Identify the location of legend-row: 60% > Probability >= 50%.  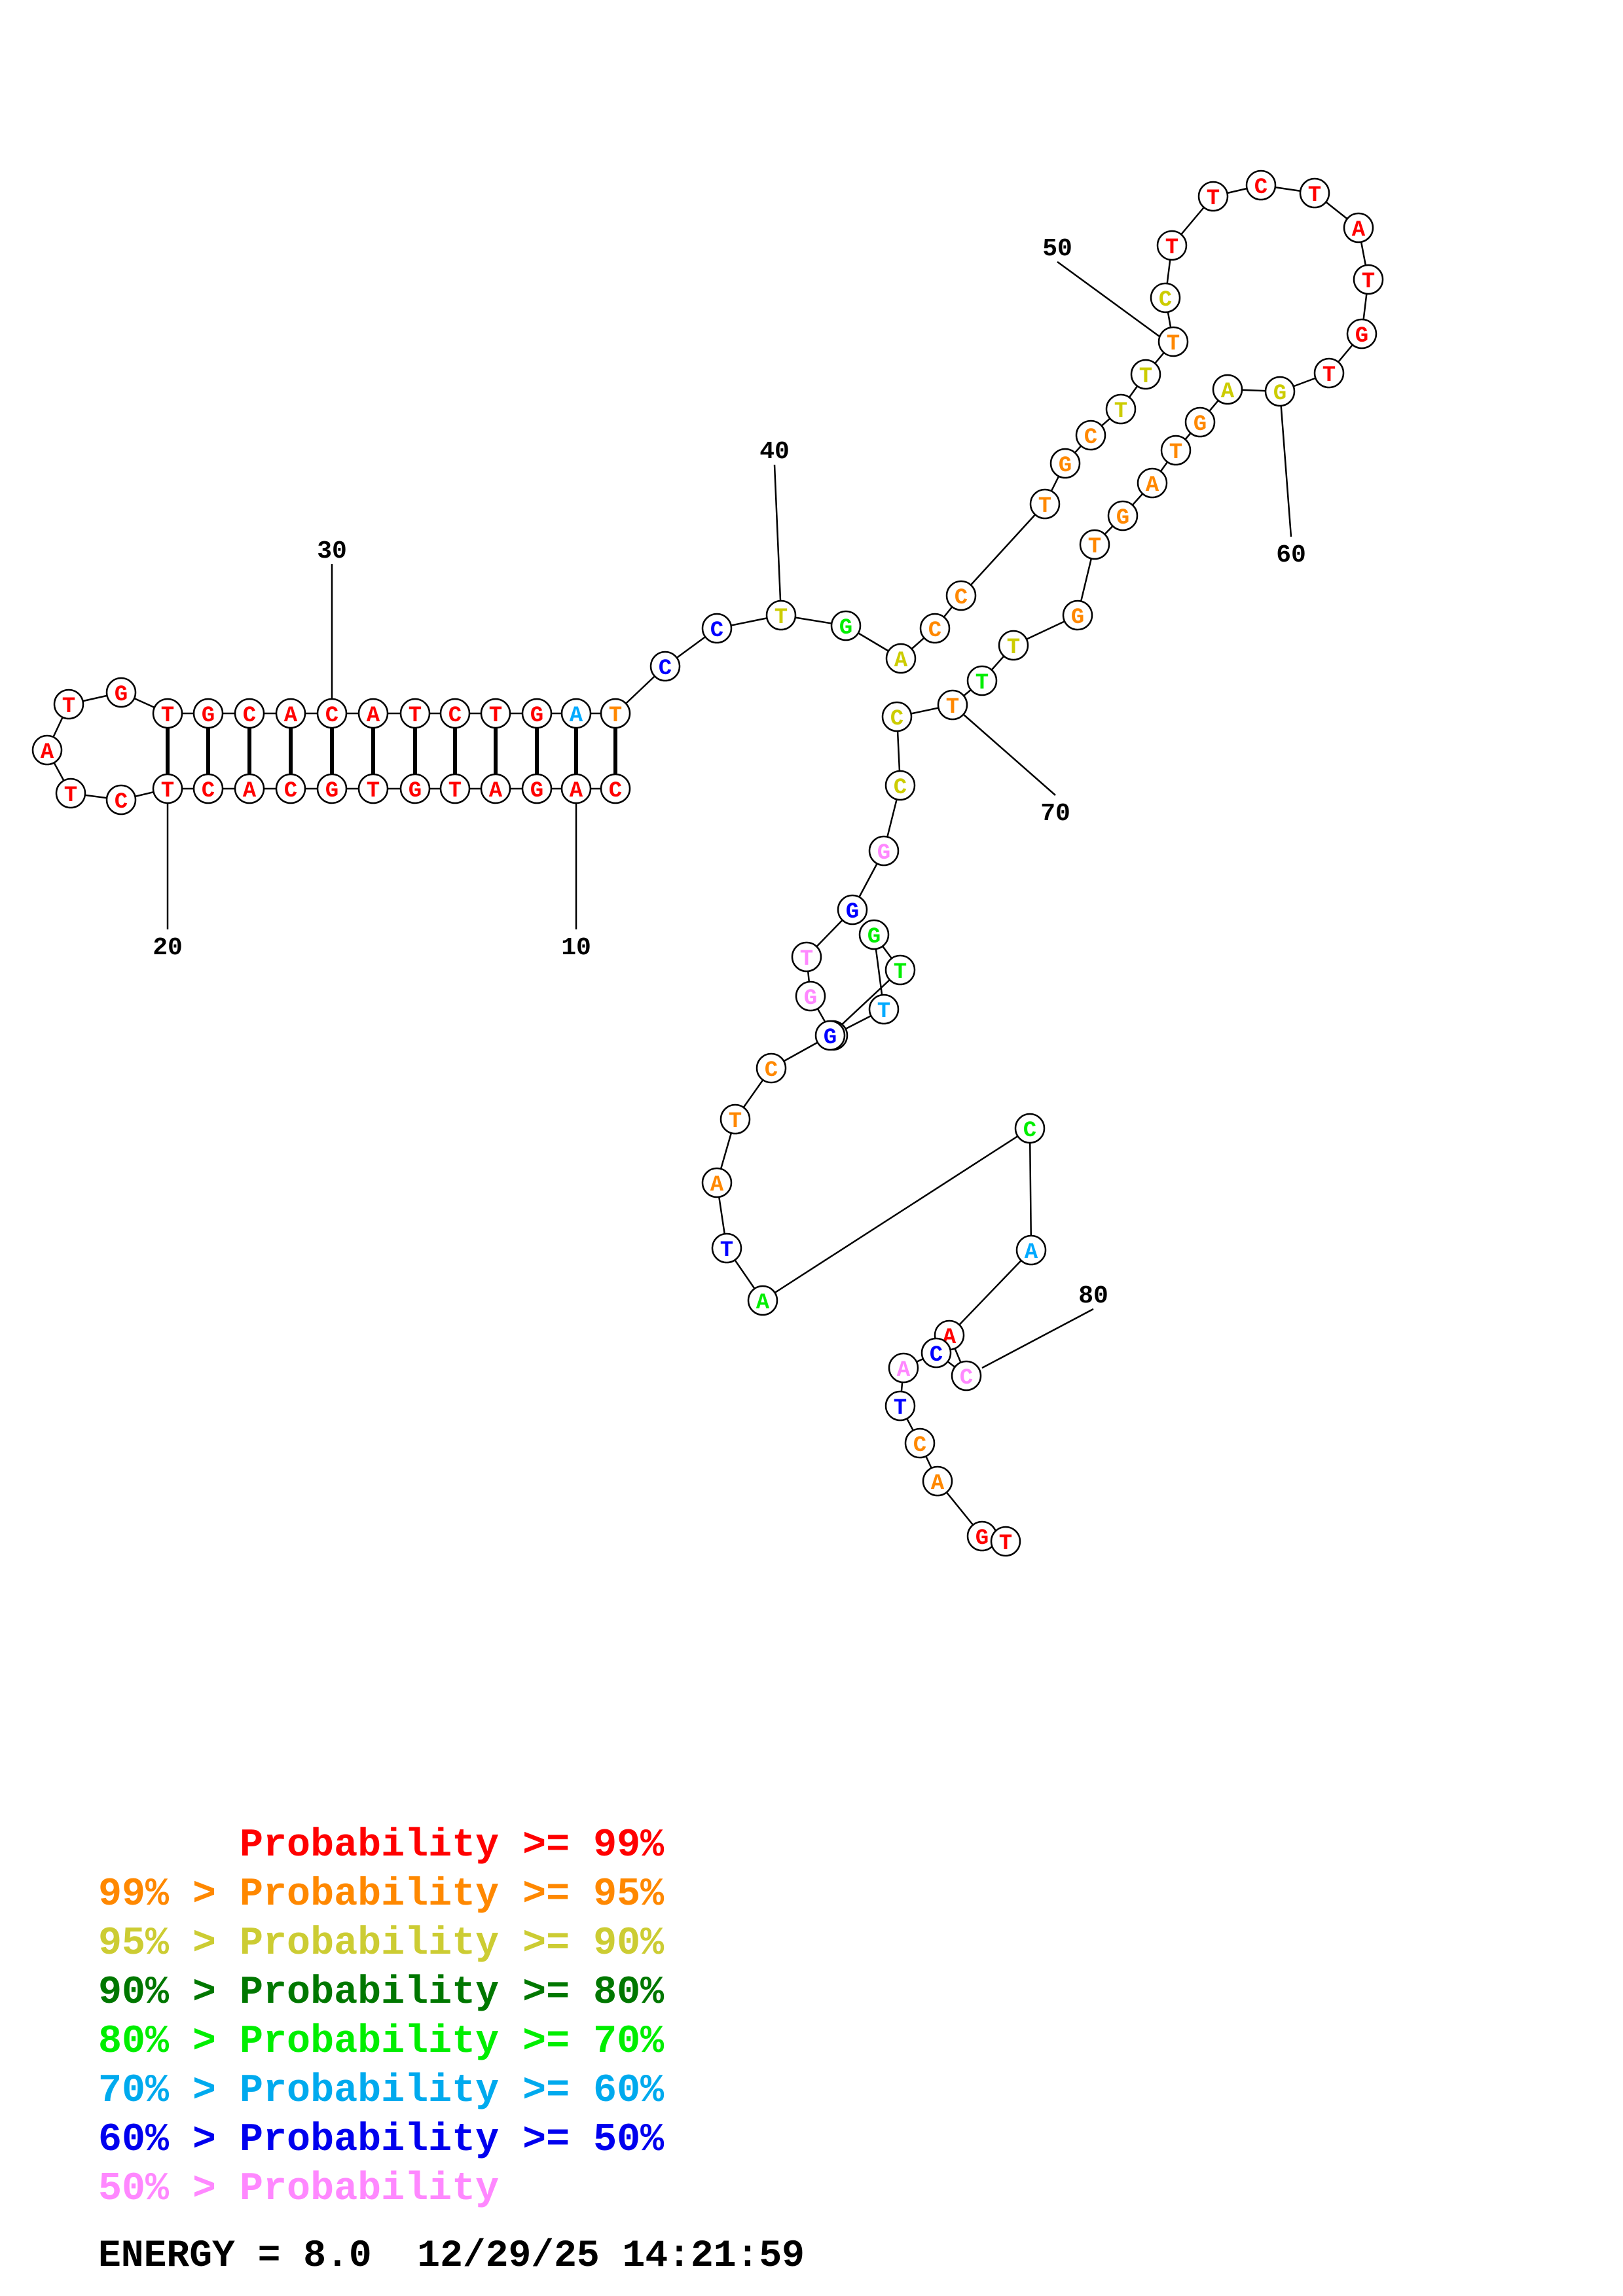
(381, 2140).